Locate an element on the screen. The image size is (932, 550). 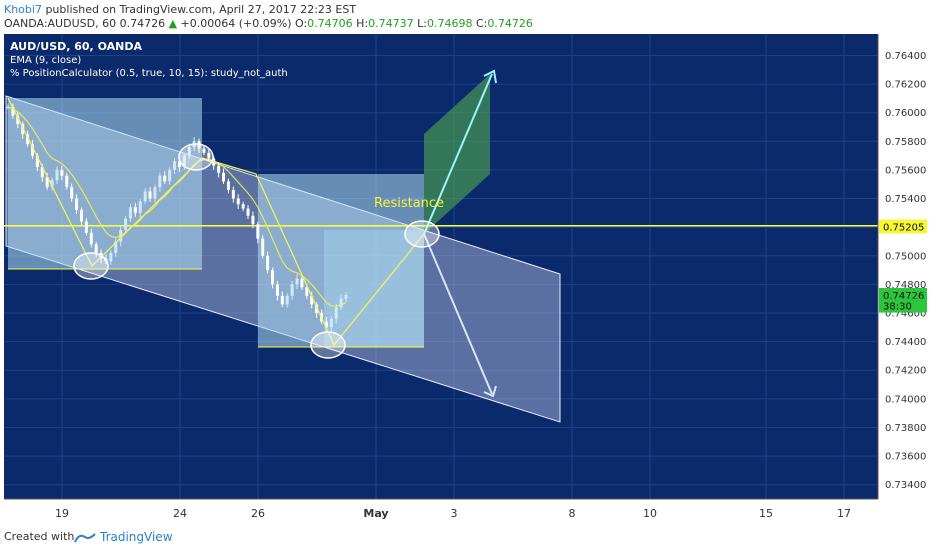
price-label-text: 0.74726 is located at coordinates (903, 296).